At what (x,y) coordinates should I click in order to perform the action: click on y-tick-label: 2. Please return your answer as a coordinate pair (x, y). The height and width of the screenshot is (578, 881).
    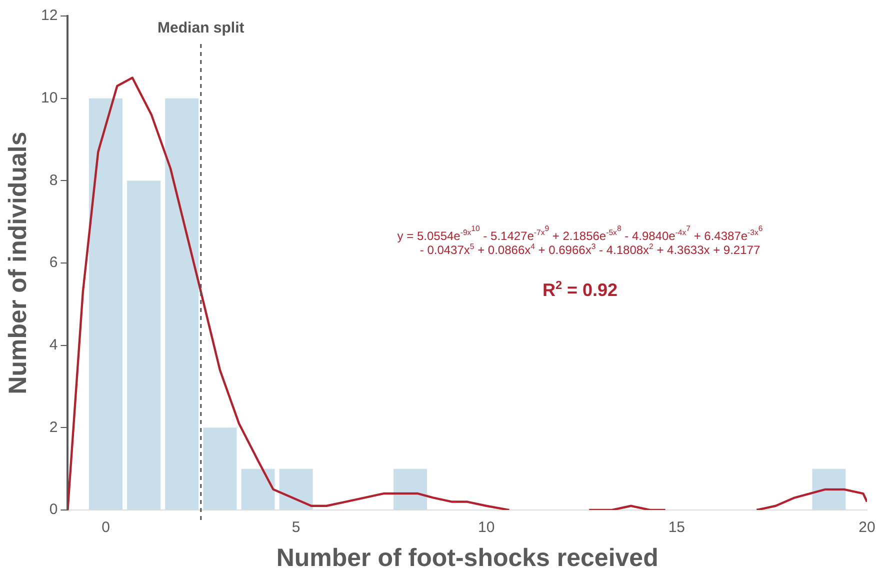
    Looking at the image, I should click on (53, 427).